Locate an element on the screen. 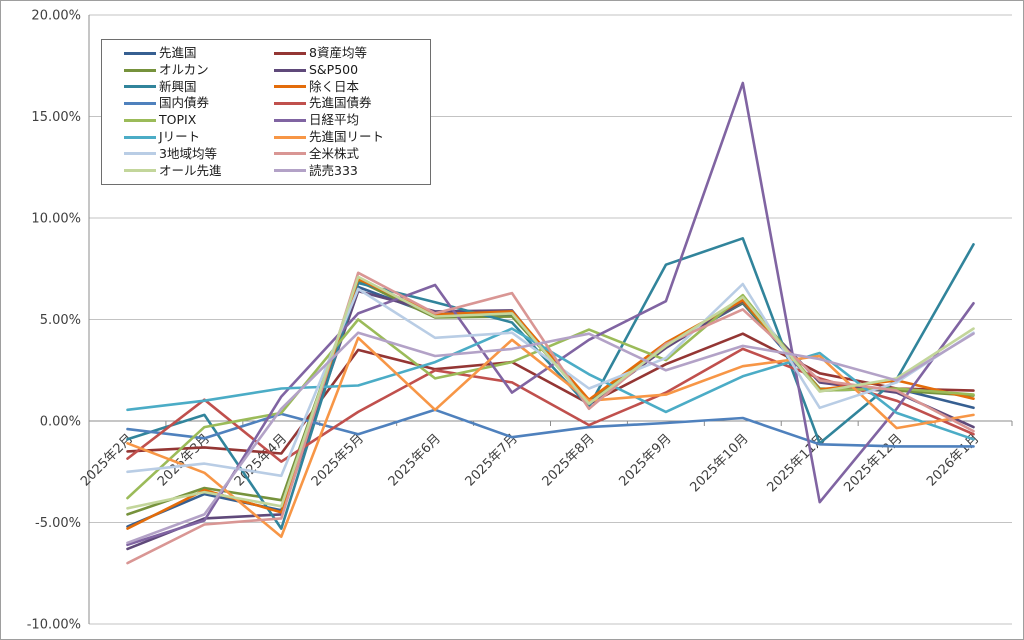 This screenshot has height=640, width=1024. legend-item-3地域均等: 3地域均等 is located at coordinates (199, 154).